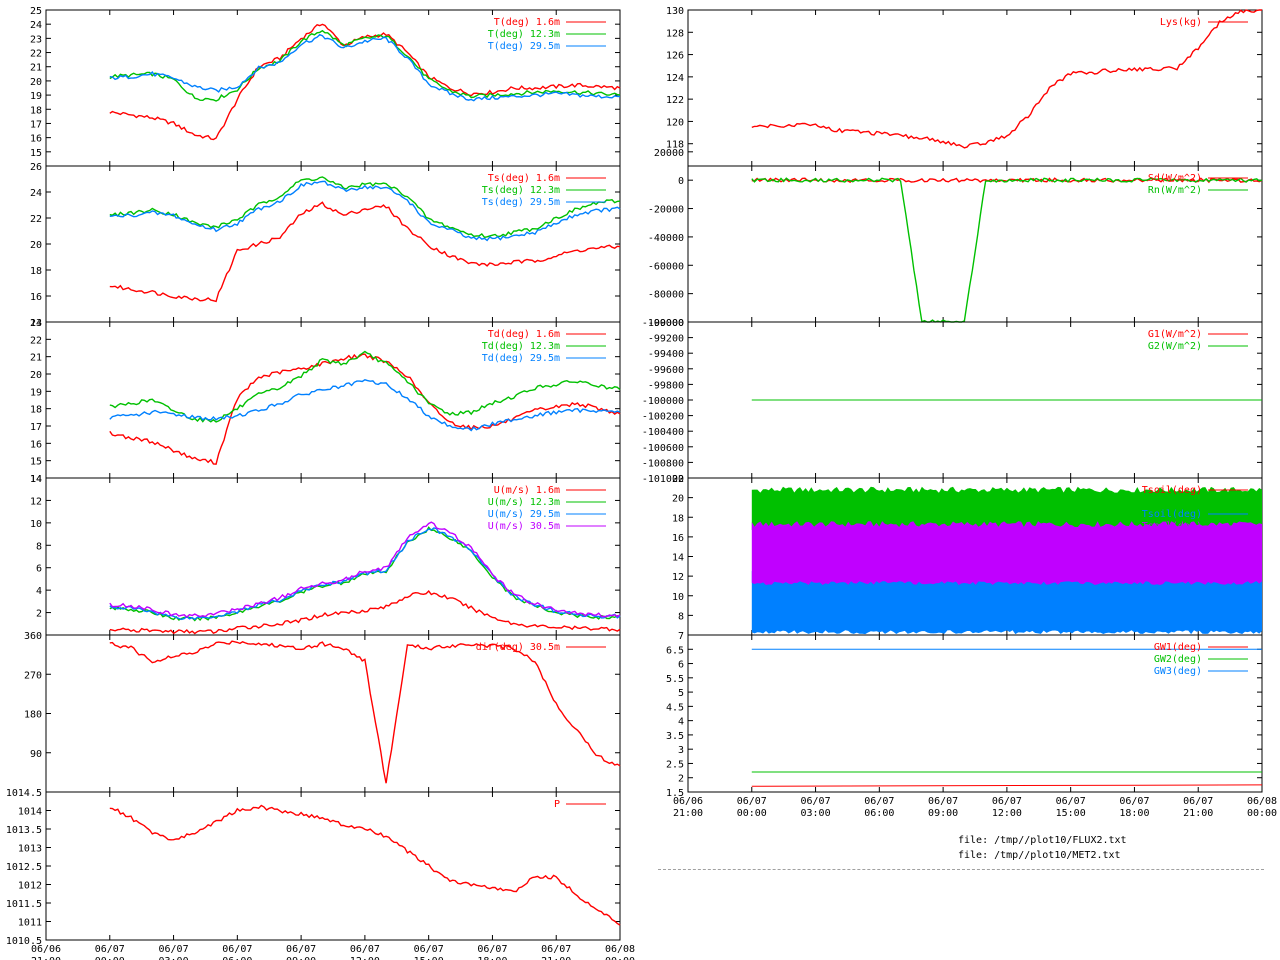 Image resolution: width=1280 pixels, height=960 pixels. What do you see at coordinates (36, 153) in the screenshot?
I see `y-tick-label: 15` at bounding box center [36, 153].